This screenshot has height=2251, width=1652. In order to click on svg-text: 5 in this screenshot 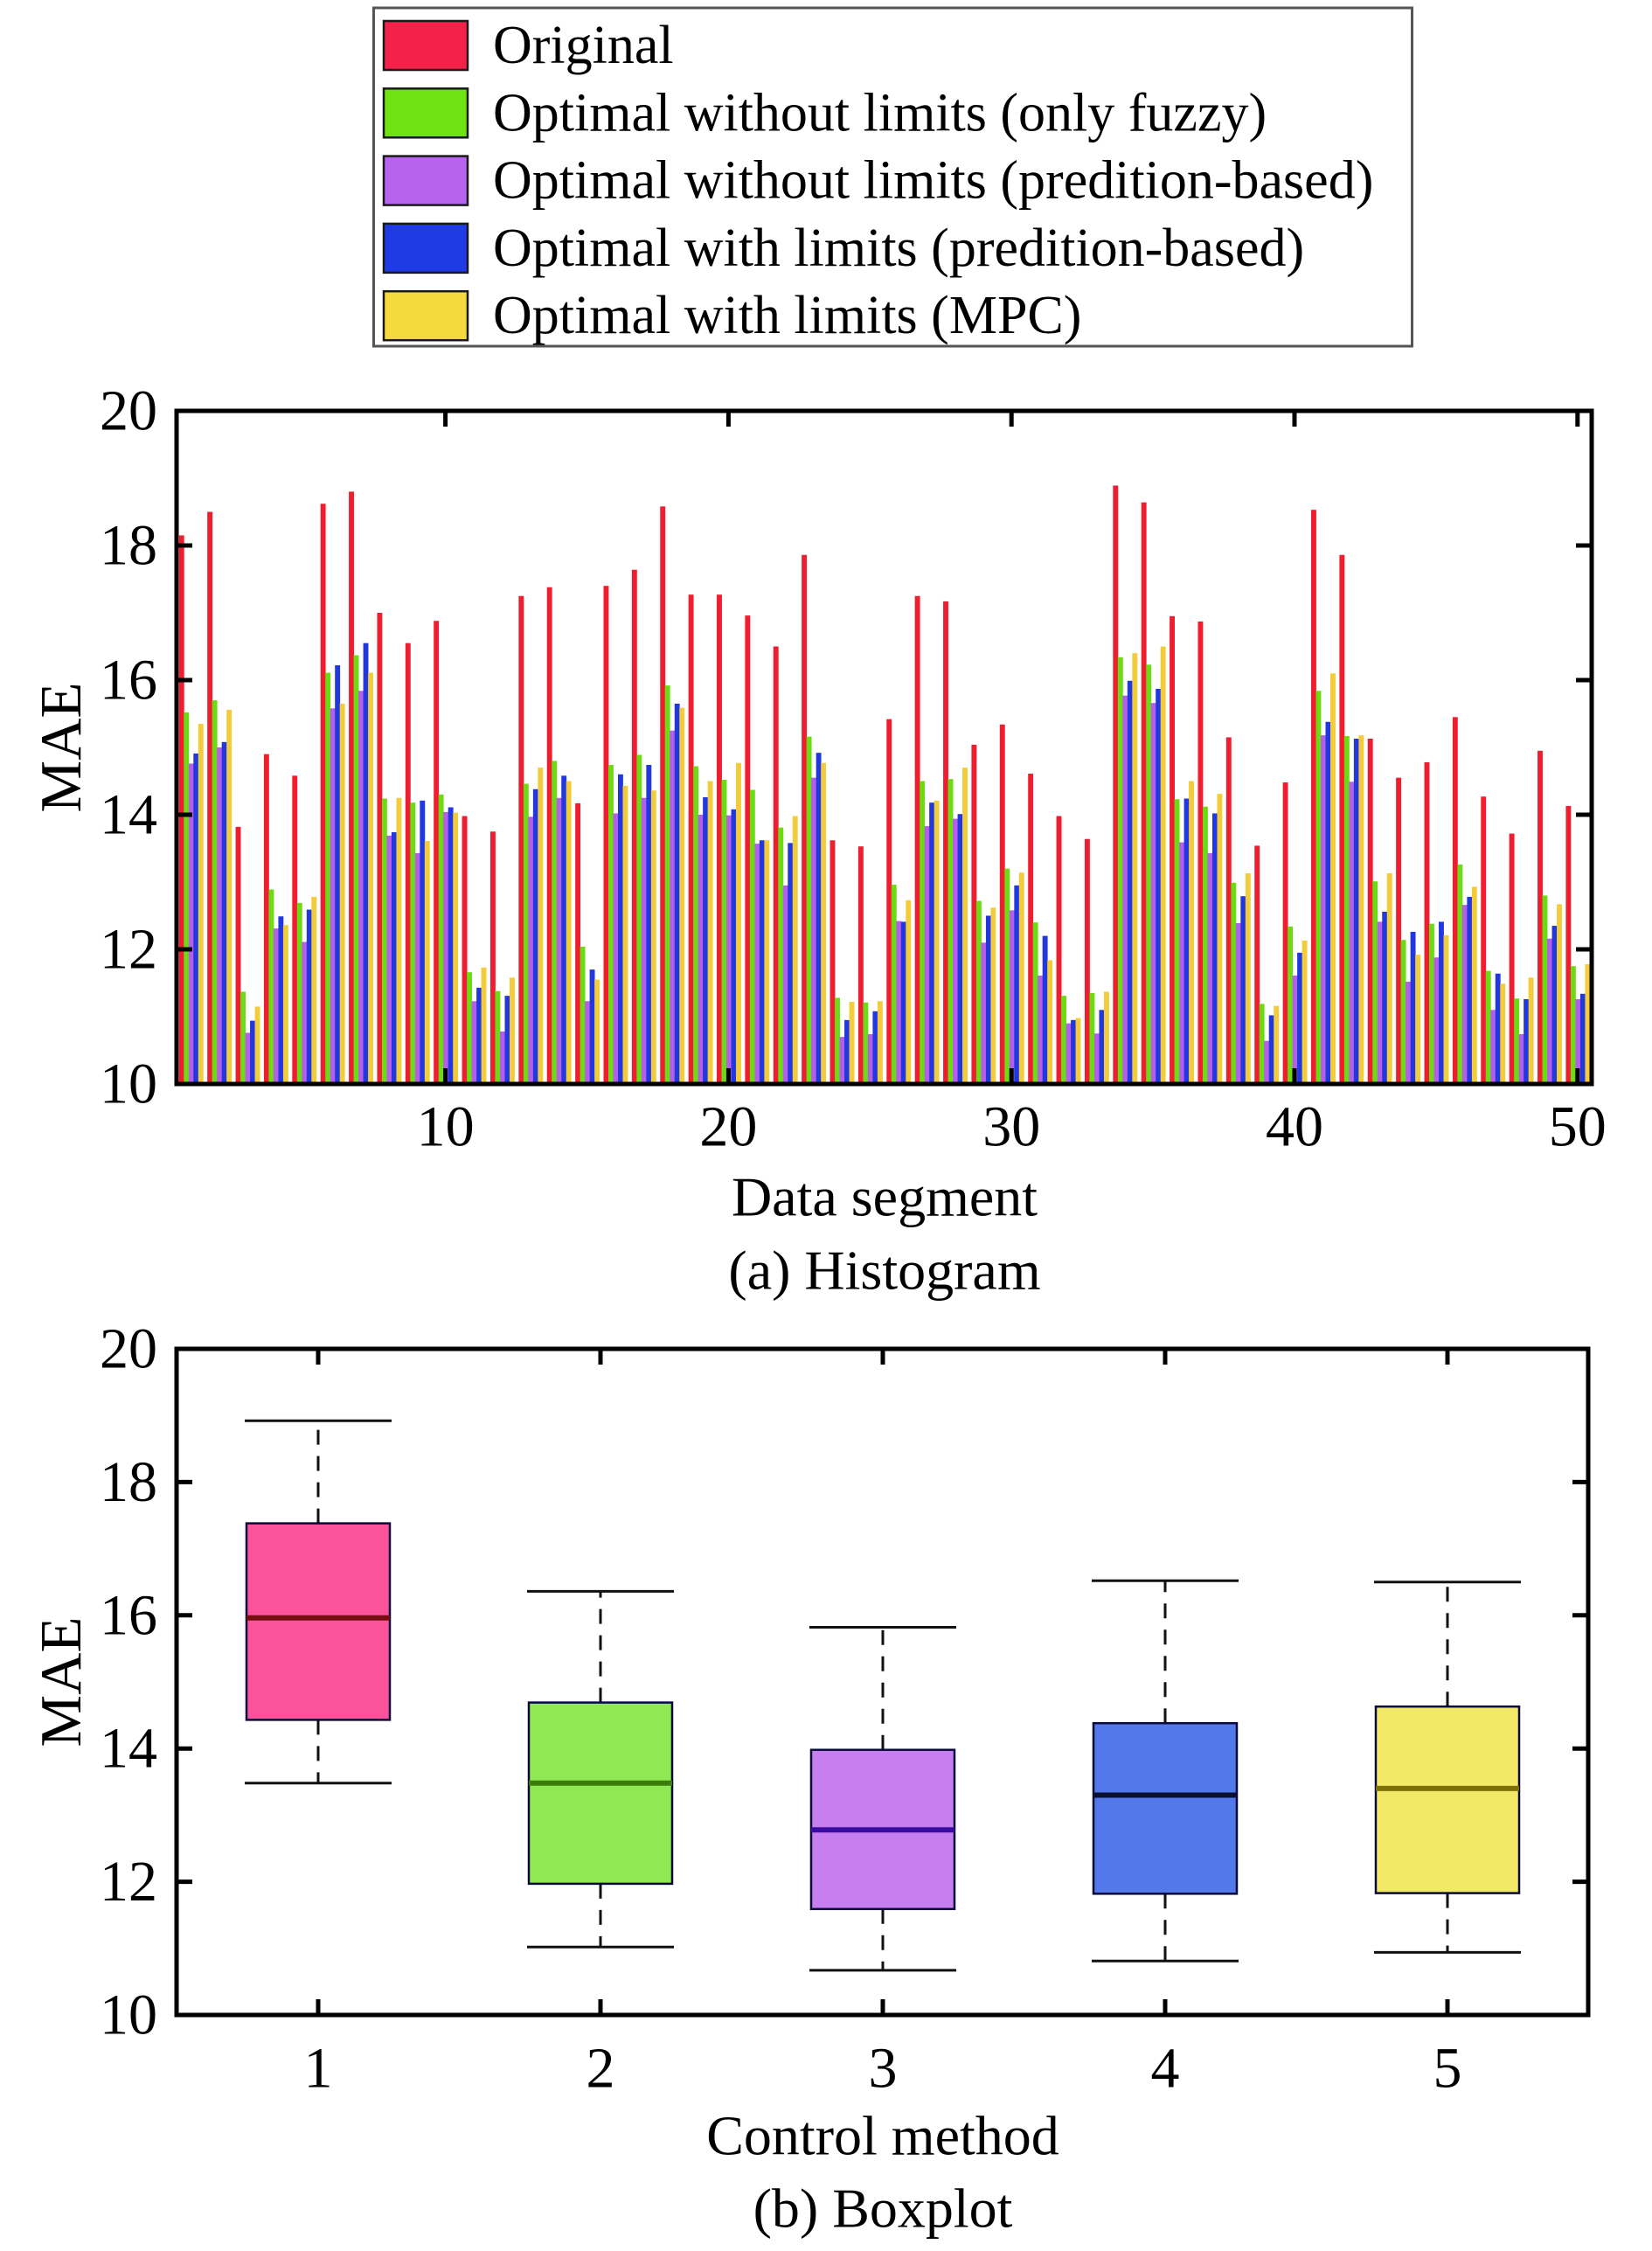, I will do `click(1448, 2069)`.